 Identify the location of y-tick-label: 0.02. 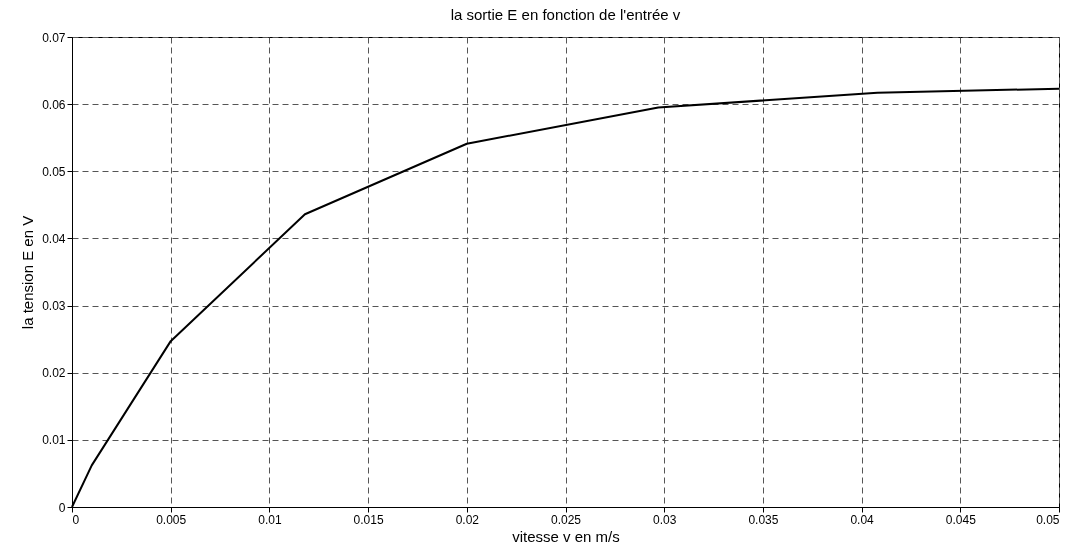
(54, 373).